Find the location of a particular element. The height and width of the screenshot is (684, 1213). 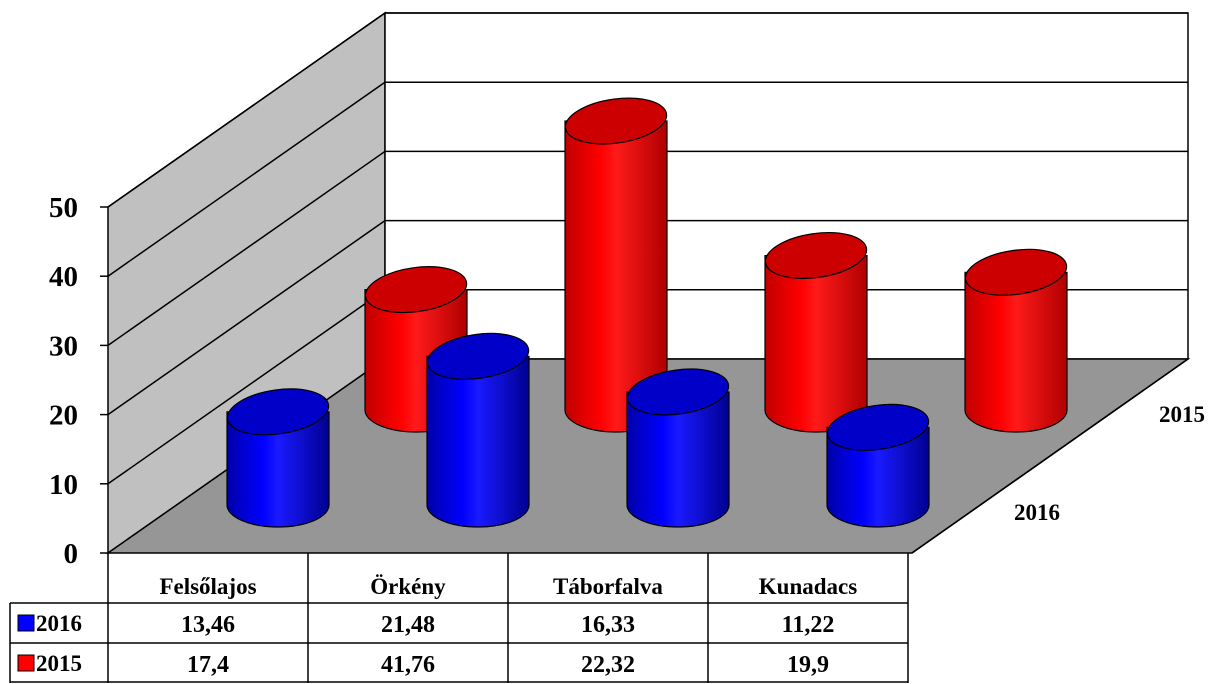

data-value: 13,46 is located at coordinates (208, 625).